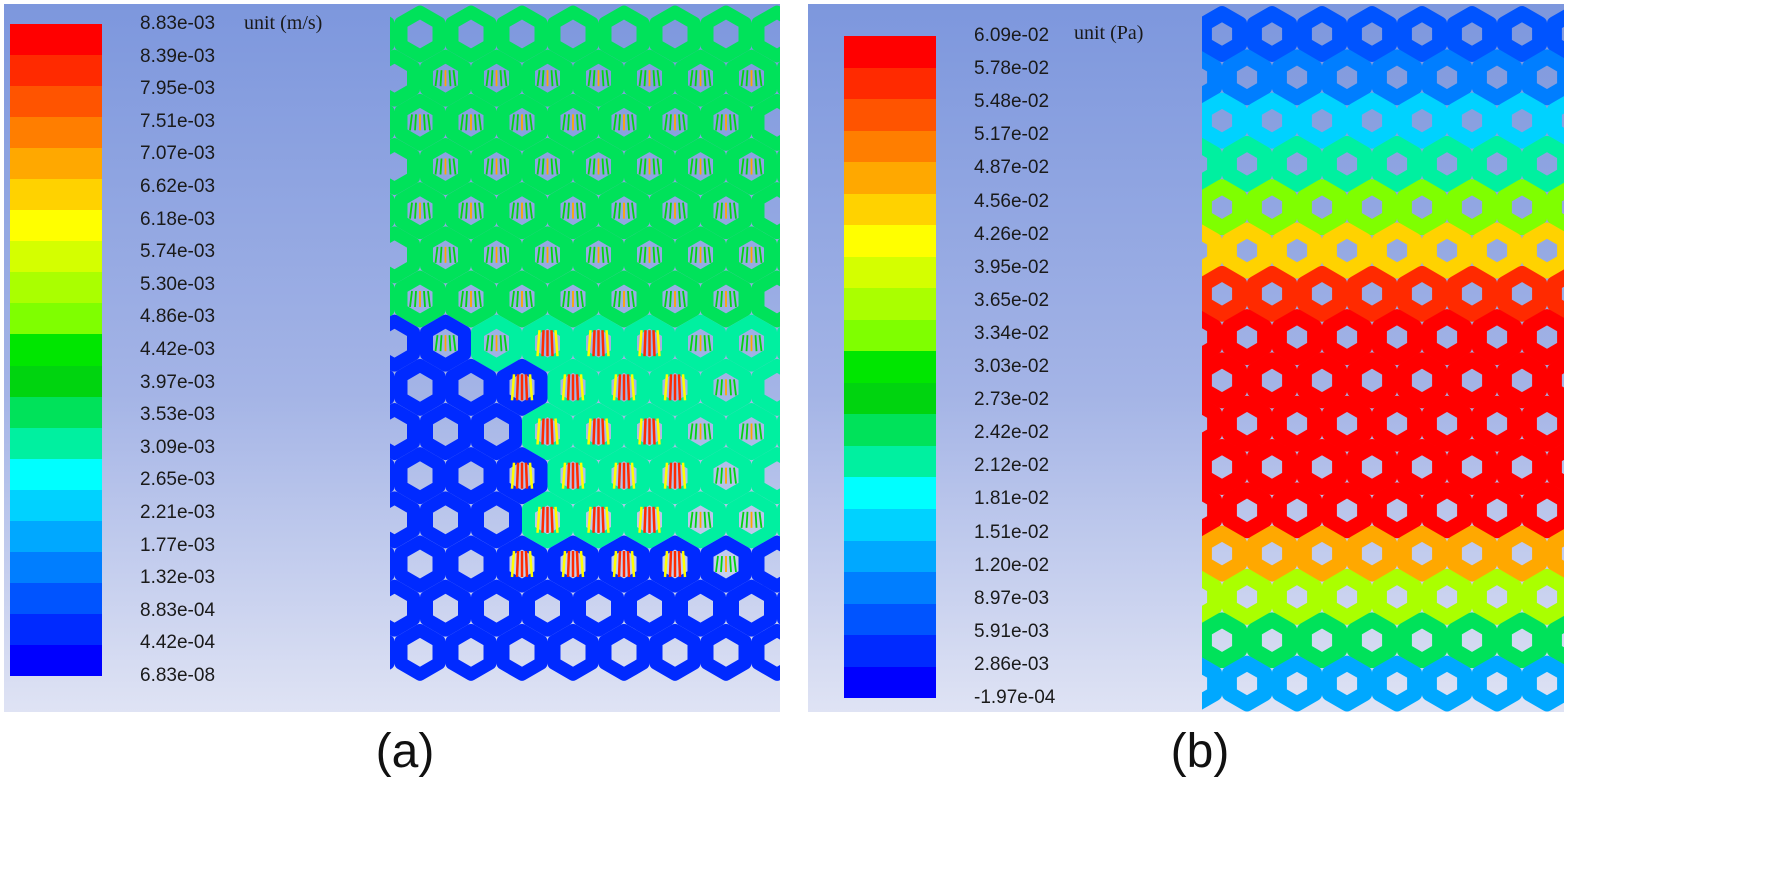 The width and height of the screenshot is (1768, 888). What do you see at coordinates (1012, 598) in the screenshot?
I see `colorbar-tick-label: 8.97e-03` at bounding box center [1012, 598].